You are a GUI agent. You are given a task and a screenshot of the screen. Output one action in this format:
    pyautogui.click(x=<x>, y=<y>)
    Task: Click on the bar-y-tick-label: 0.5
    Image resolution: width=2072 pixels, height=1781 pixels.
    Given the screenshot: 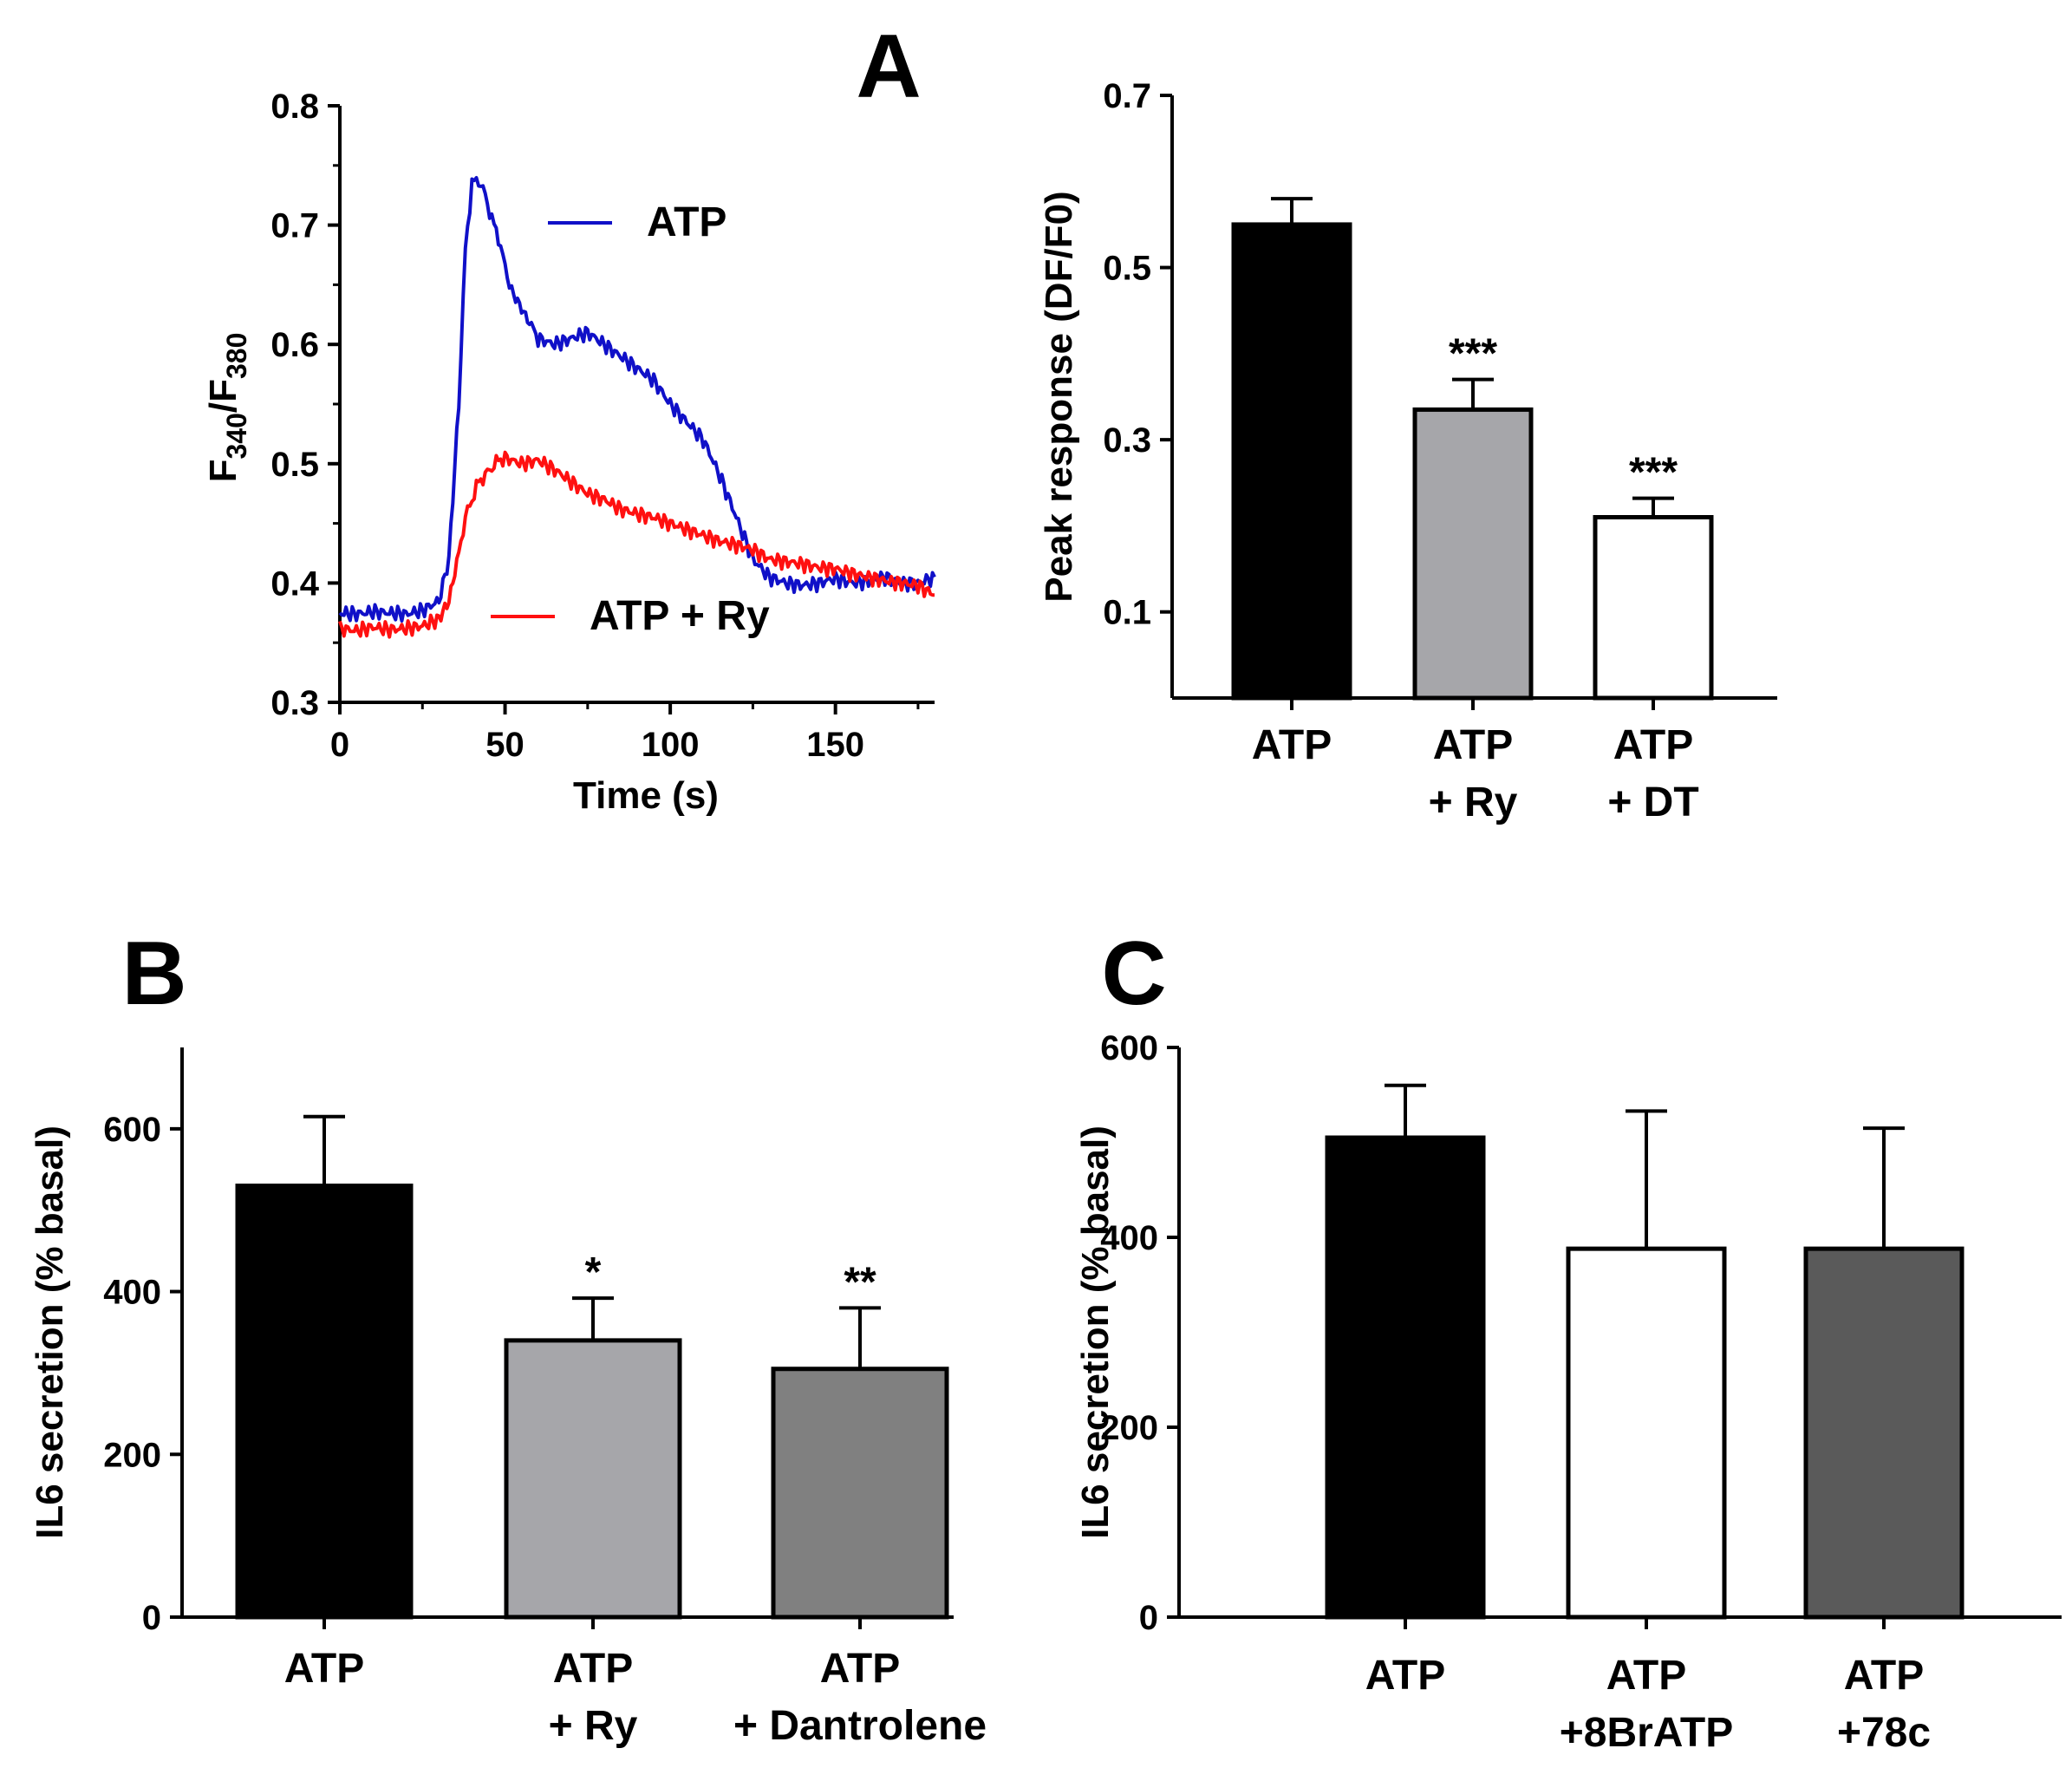 What is the action you would take?
    pyautogui.click(x=1127, y=269)
    